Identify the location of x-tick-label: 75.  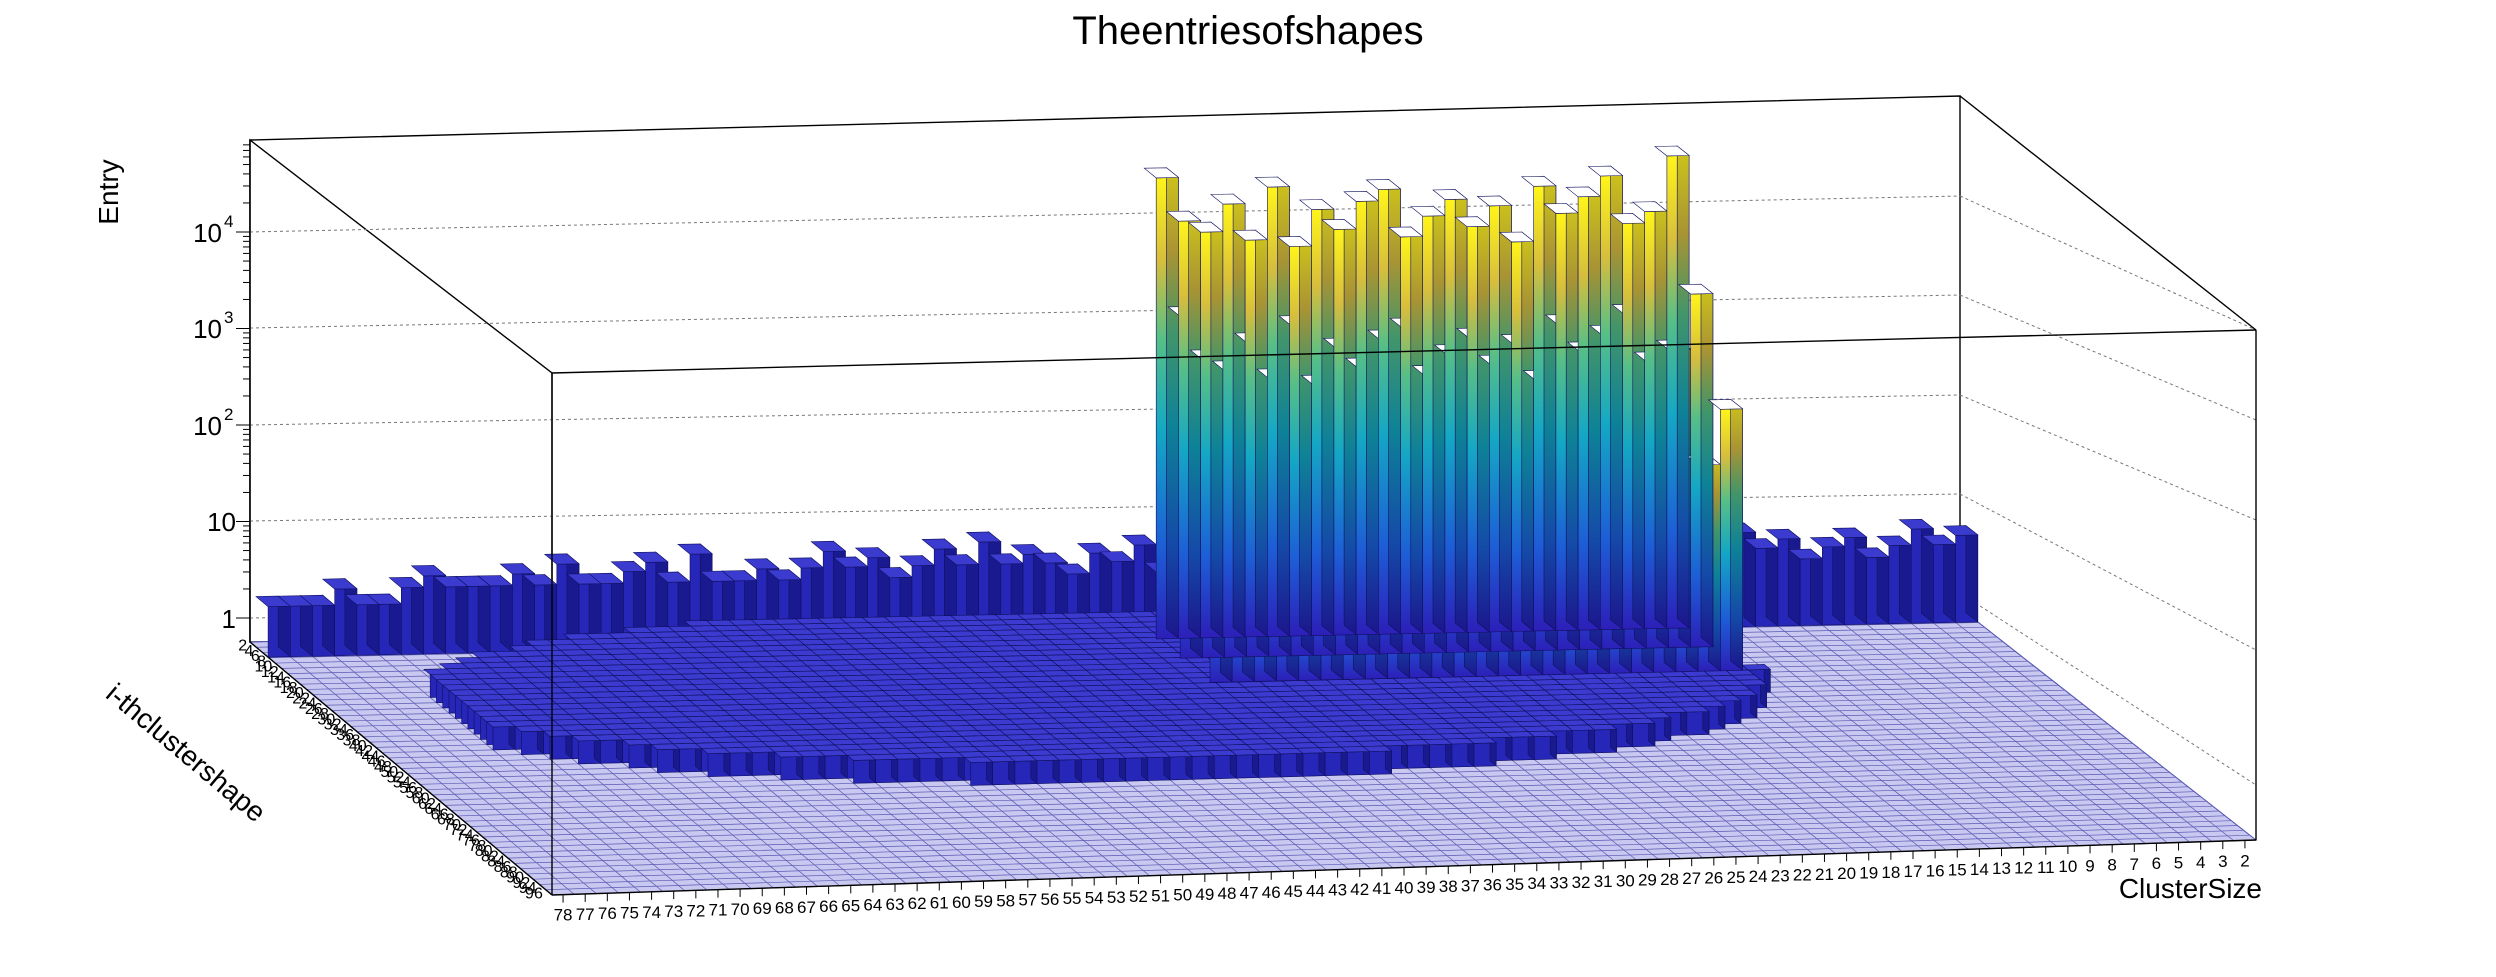
(629, 913).